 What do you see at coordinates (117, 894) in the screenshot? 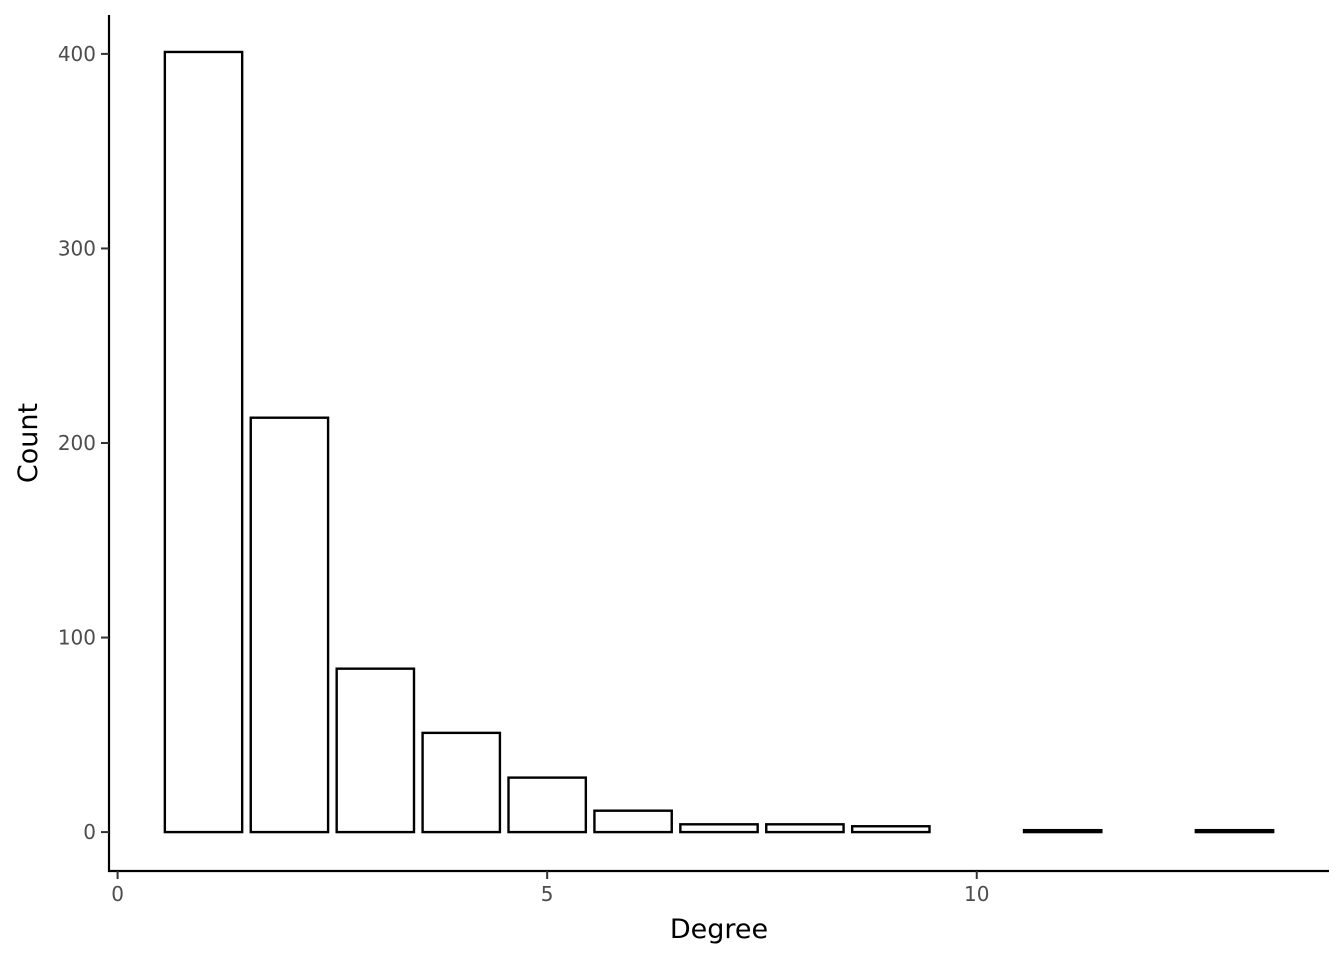
I see `x-tick-label: 0` at bounding box center [117, 894].